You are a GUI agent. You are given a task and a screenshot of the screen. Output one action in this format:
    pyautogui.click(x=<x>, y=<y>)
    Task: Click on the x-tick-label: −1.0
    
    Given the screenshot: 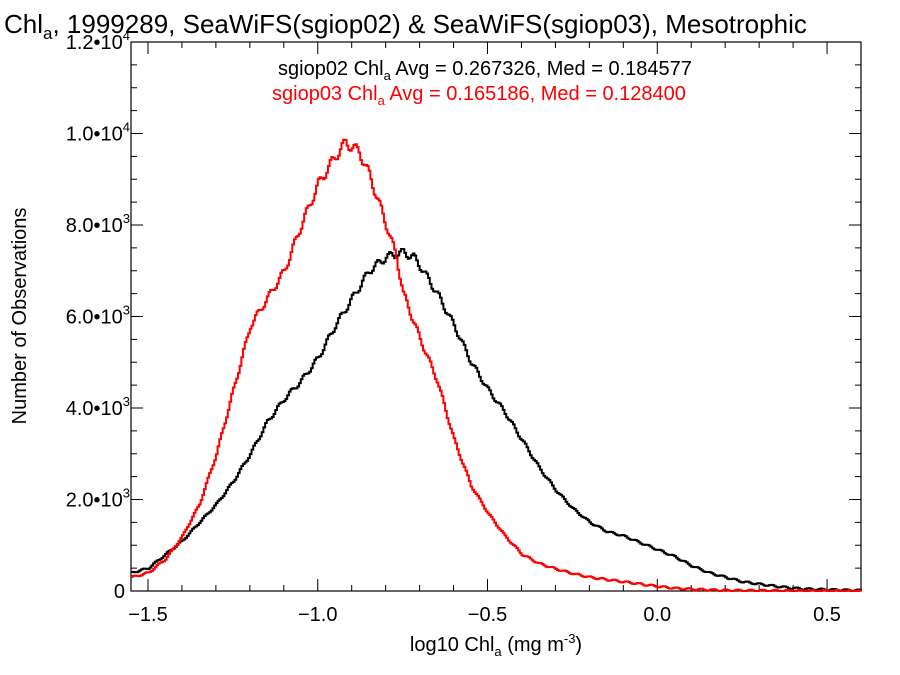 What is the action you would take?
    pyautogui.click(x=317, y=615)
    